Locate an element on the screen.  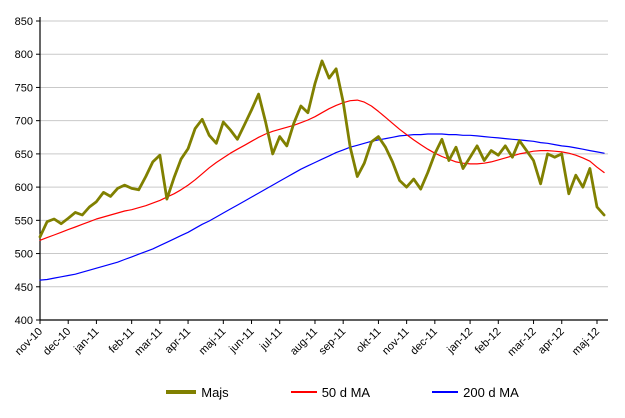
y-axis-label-500: 500 is located at coordinates (24, 255).